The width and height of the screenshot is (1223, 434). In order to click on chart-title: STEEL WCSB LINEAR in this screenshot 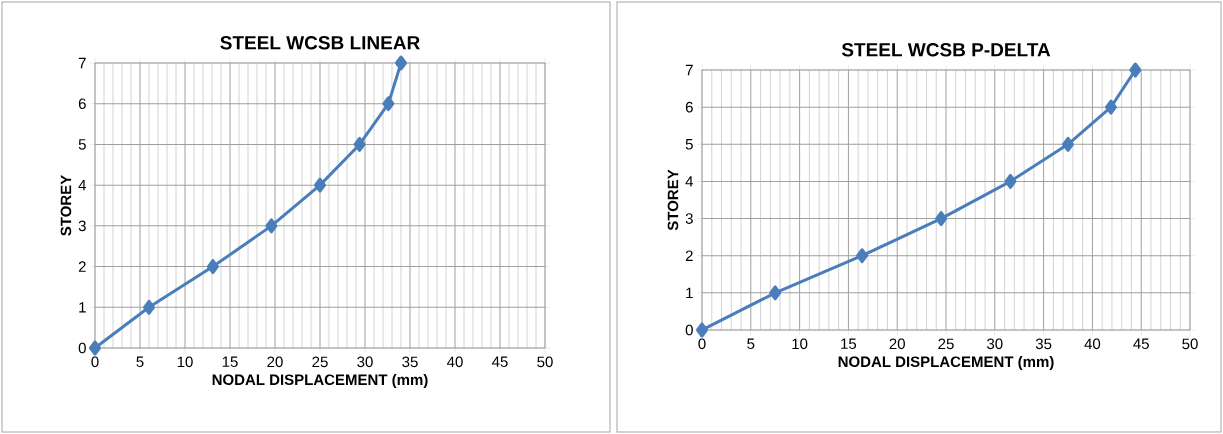, I will do `click(320, 43)`.